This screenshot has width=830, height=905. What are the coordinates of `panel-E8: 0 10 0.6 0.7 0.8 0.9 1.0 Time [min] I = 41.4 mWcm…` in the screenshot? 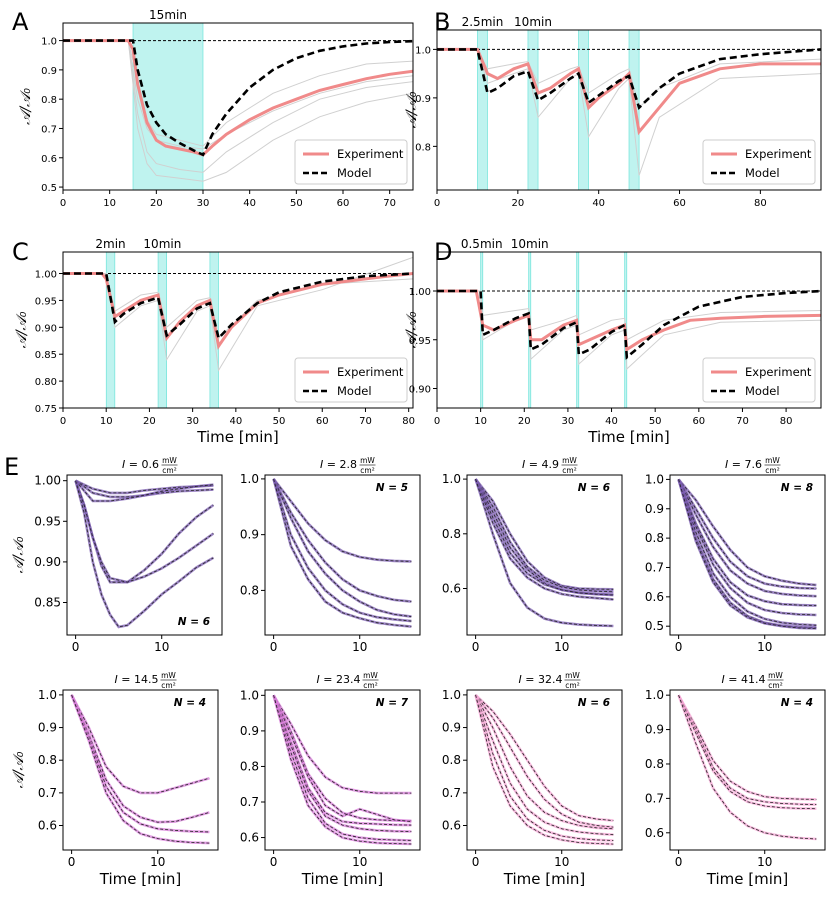 It's located at (735, 779).